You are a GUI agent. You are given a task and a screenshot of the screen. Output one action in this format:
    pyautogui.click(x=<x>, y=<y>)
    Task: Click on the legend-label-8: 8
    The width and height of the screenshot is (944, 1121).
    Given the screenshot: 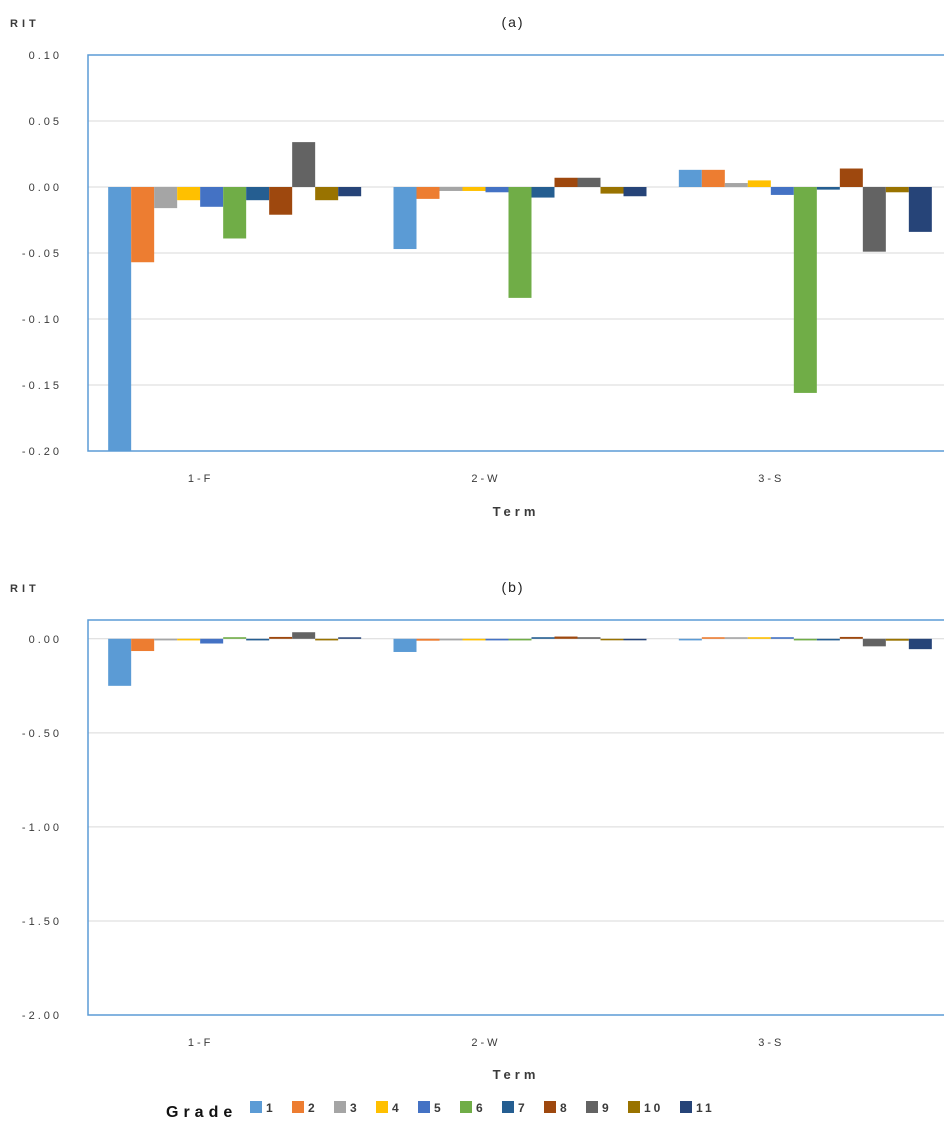 What is the action you would take?
    pyautogui.click(x=565, y=1108)
    